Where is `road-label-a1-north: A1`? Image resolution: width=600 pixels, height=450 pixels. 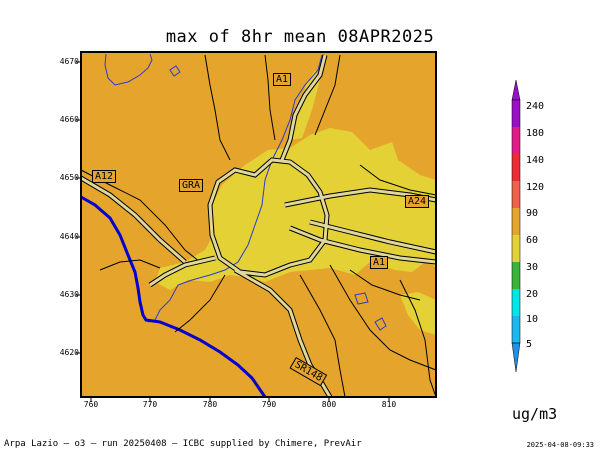
road-label-a1-north: A1 is located at coordinates (282, 79).